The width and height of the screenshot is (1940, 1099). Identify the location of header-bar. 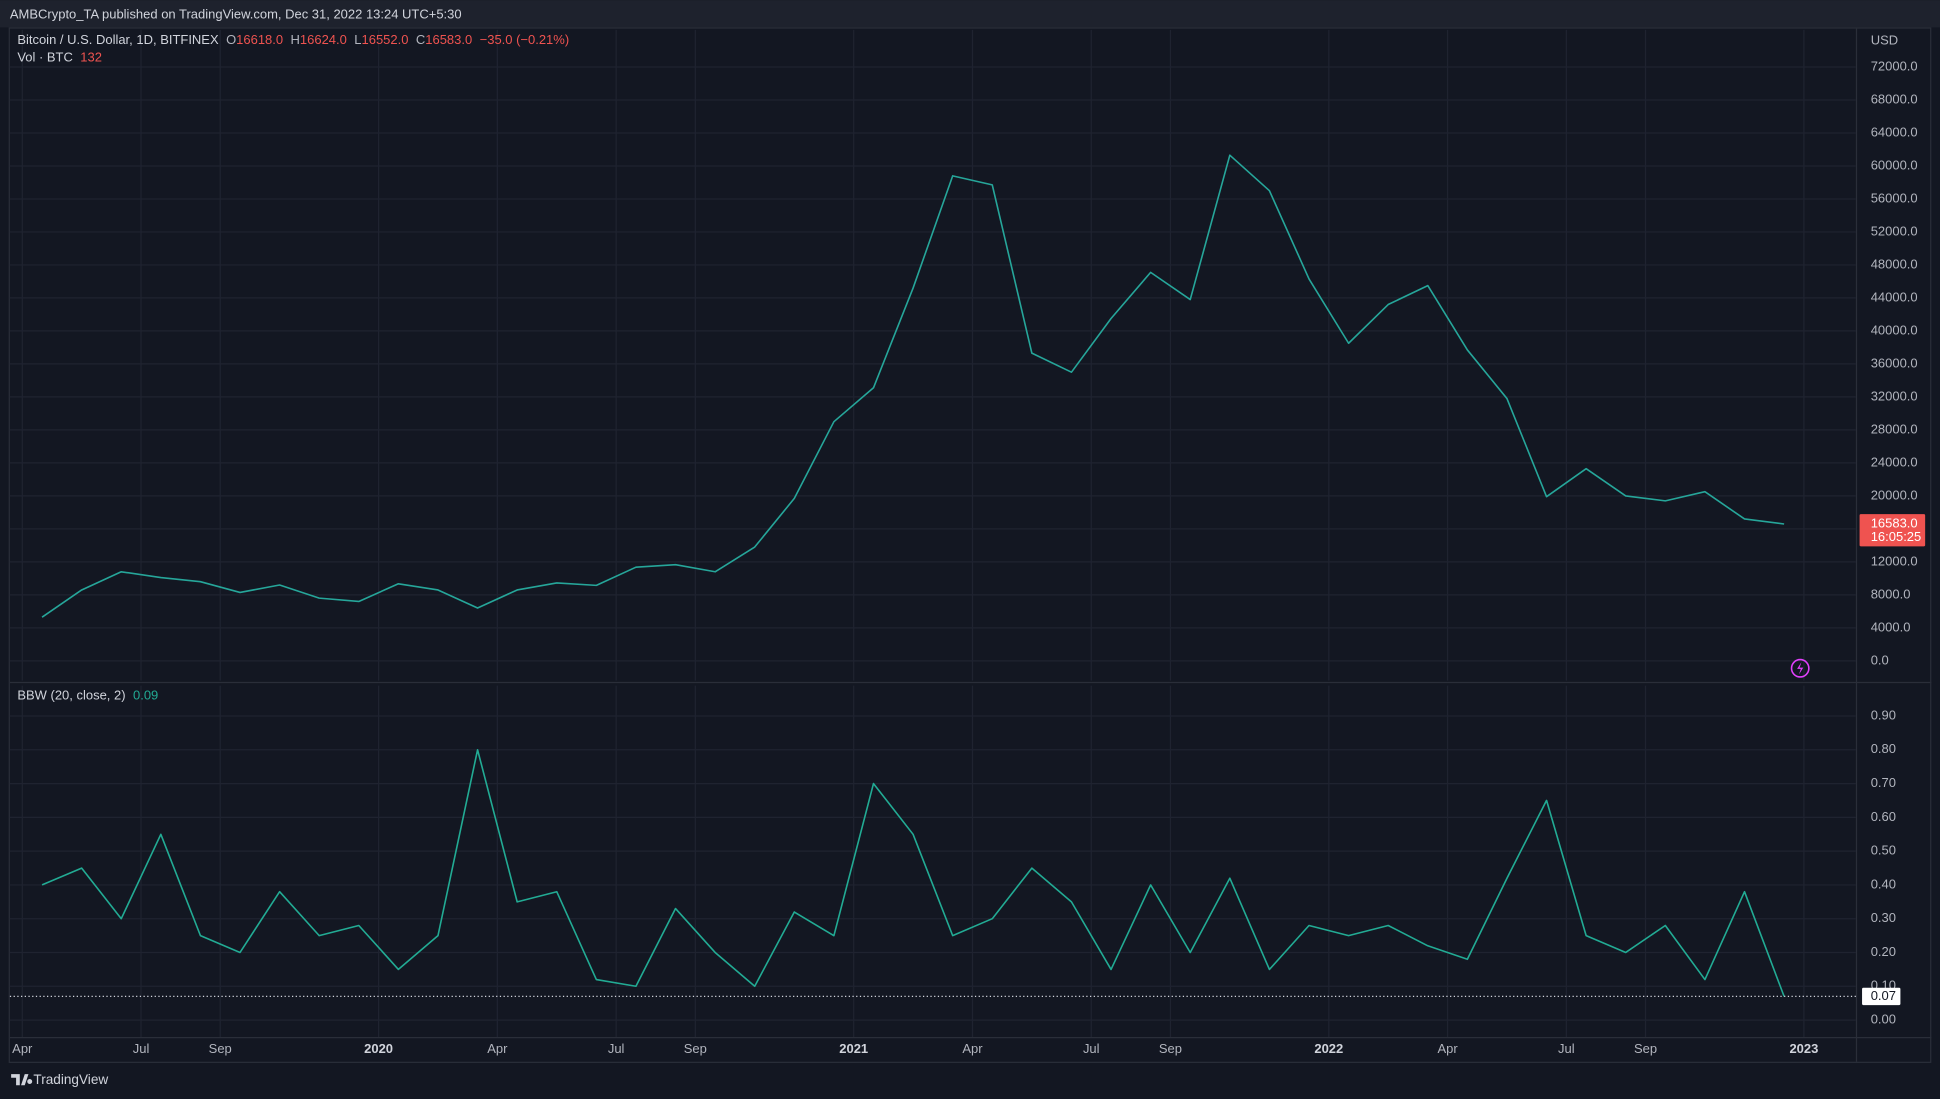
(970, 14).